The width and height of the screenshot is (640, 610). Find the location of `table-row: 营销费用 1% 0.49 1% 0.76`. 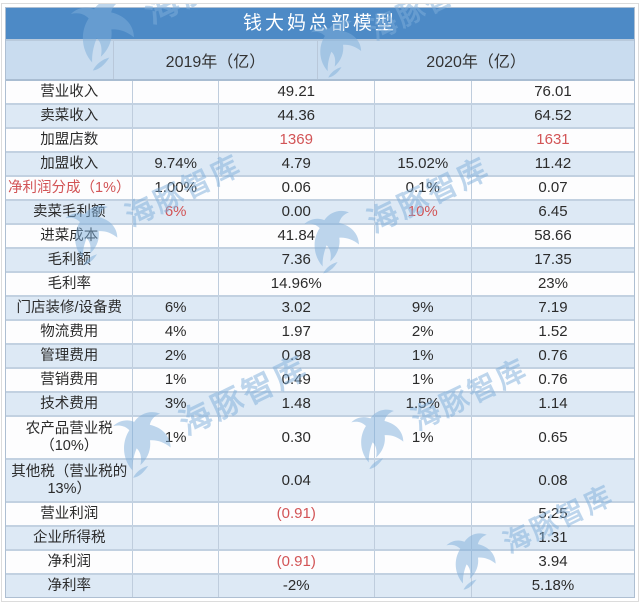

table-row: 营销费用 1% 0.49 1% 0.76 is located at coordinates (320, 381).